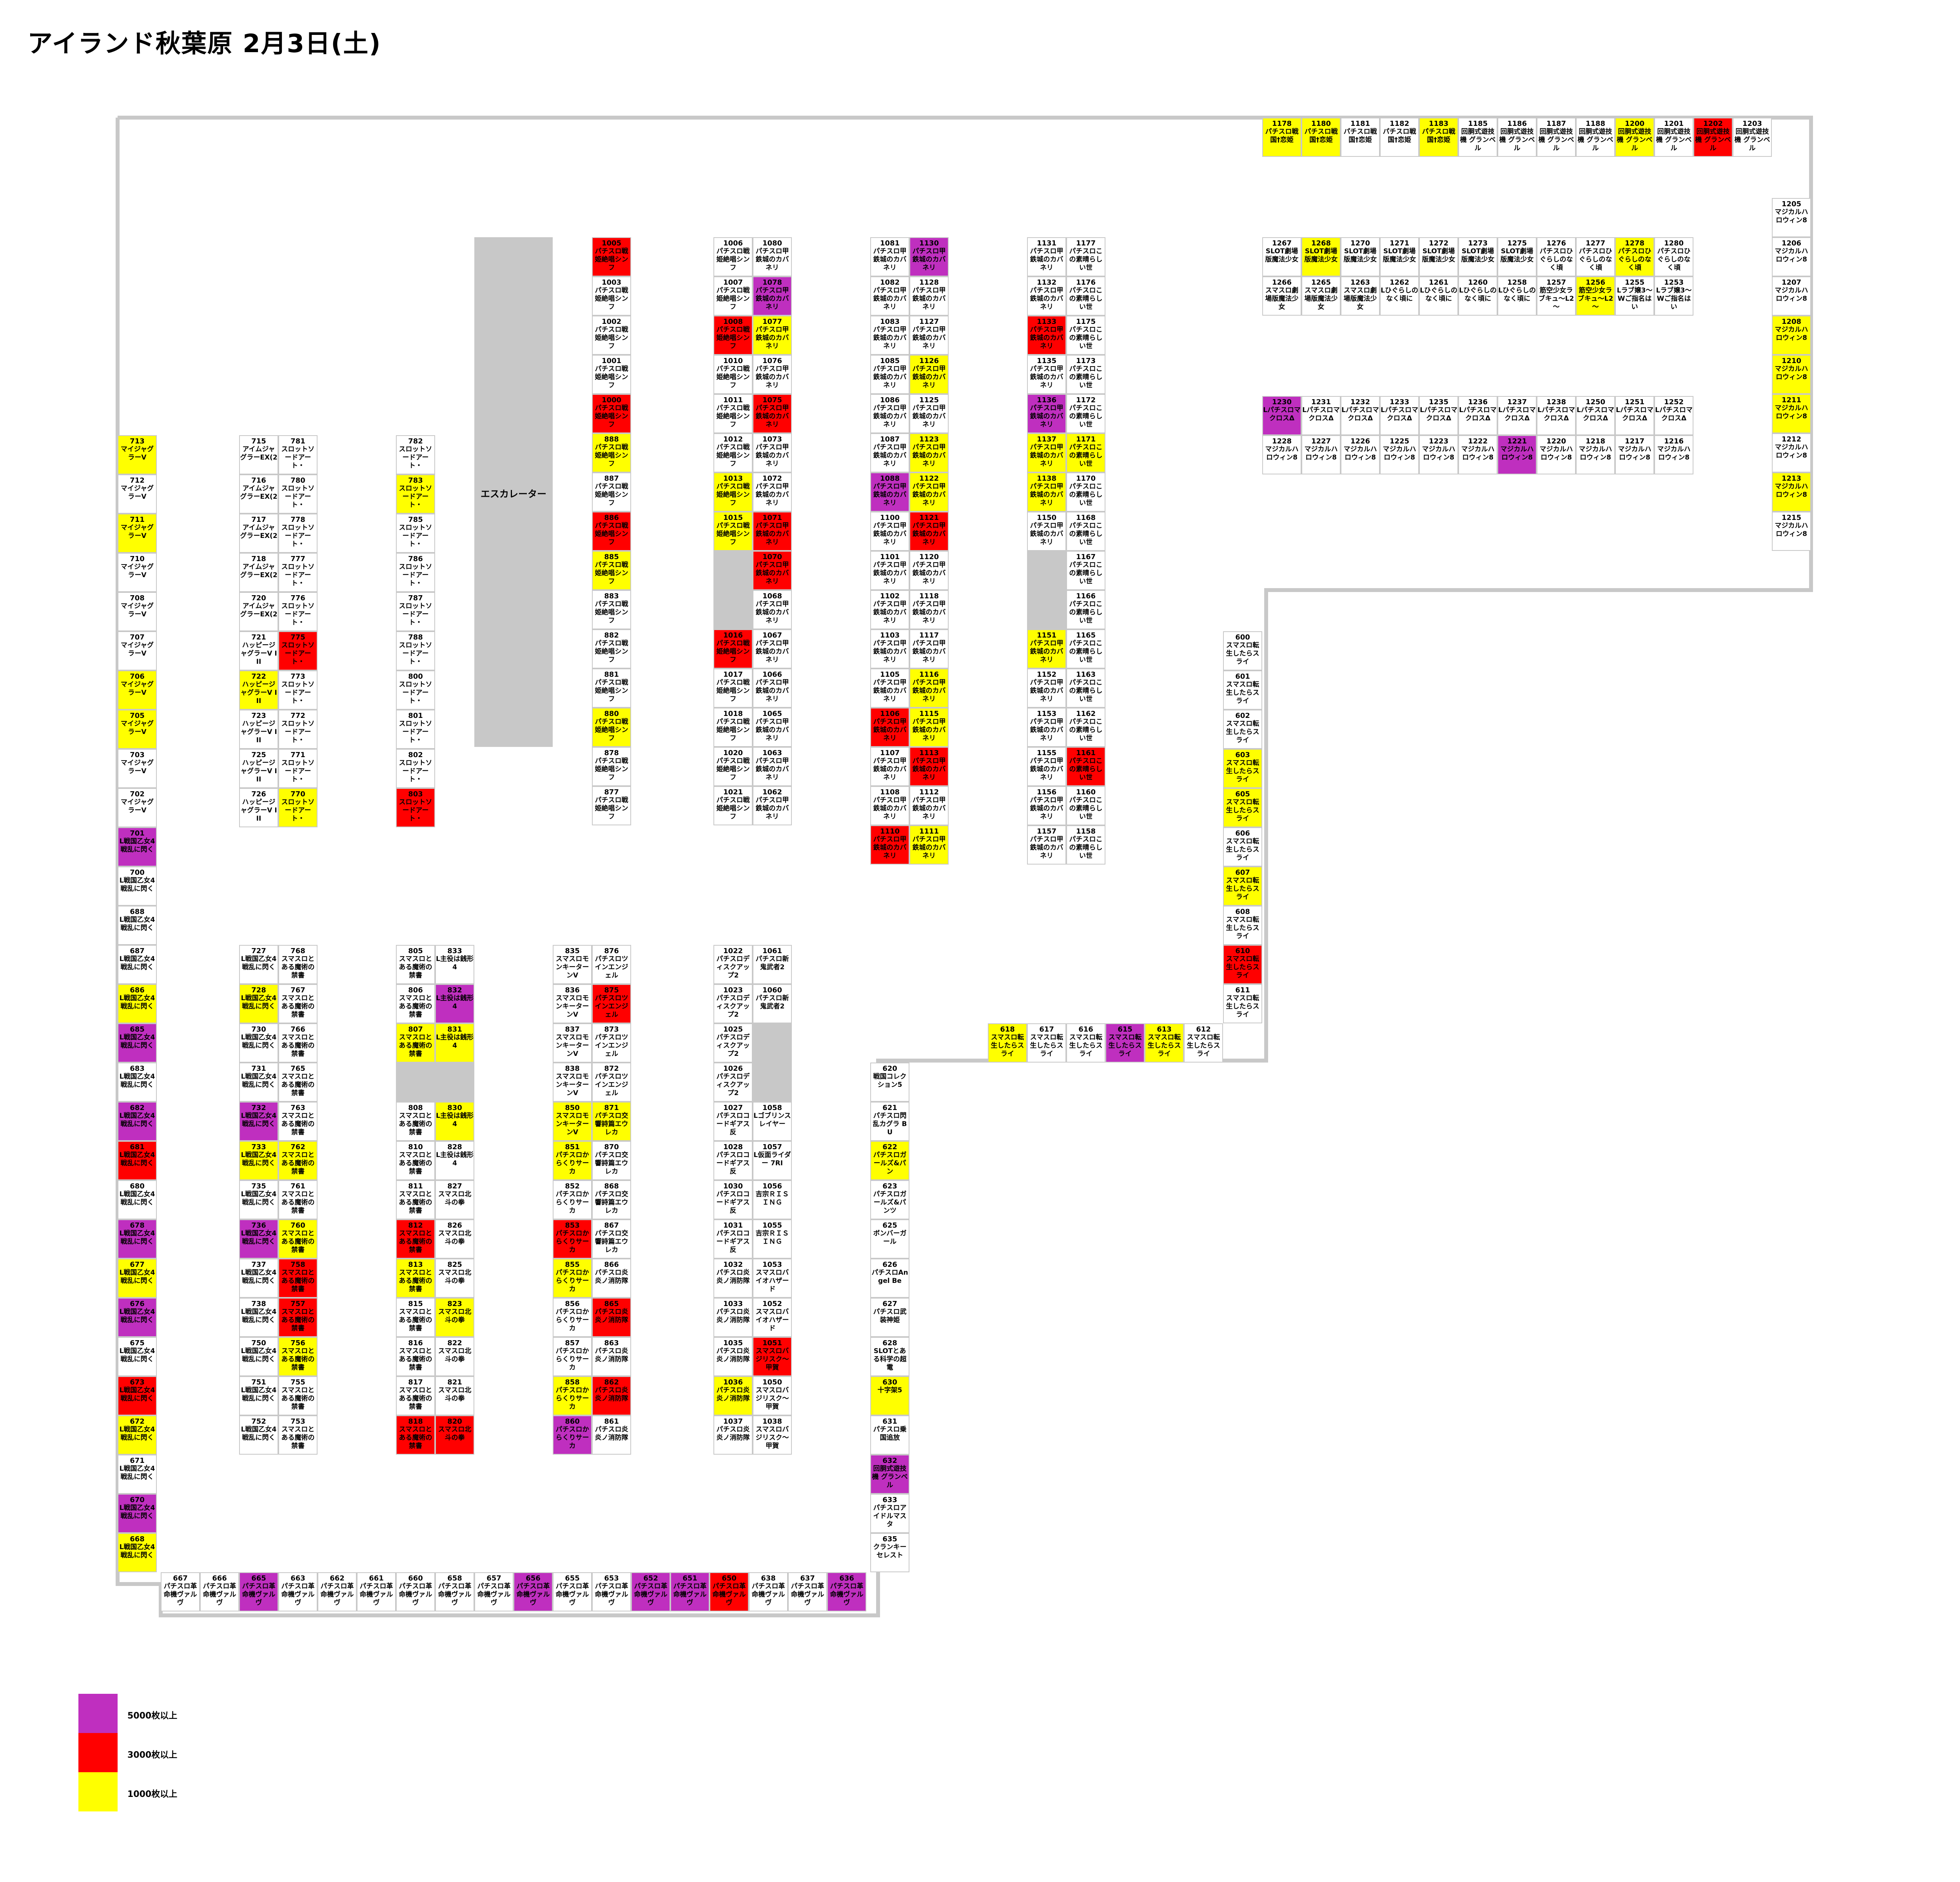 Image resolution: width=1960 pixels, height=1882 pixels. What do you see at coordinates (454, 1435) in the screenshot?
I see `machine-820: 820 スマスロ北斗の拳` at bounding box center [454, 1435].